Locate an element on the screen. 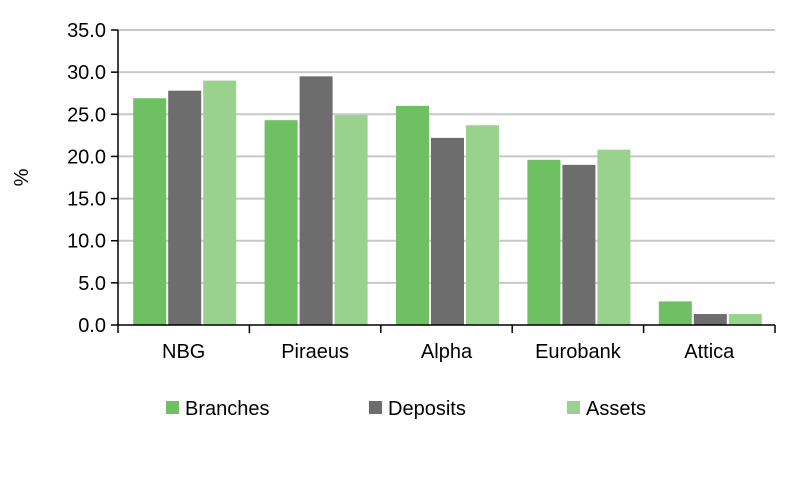  x-tick-label: Alpha is located at coordinates (447, 352).